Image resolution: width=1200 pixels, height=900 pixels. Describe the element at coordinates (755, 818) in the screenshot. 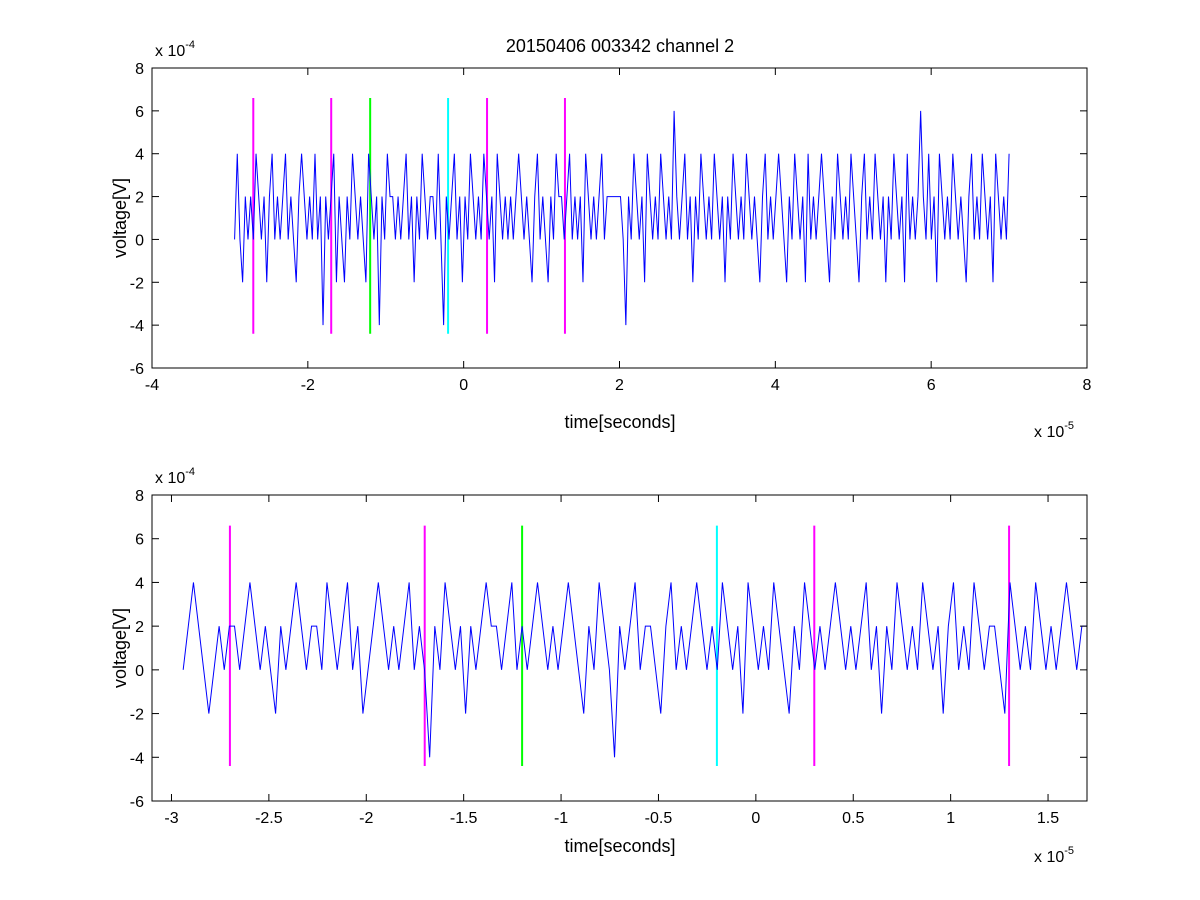

I see `bottom-x-tick-label: 0` at that location.